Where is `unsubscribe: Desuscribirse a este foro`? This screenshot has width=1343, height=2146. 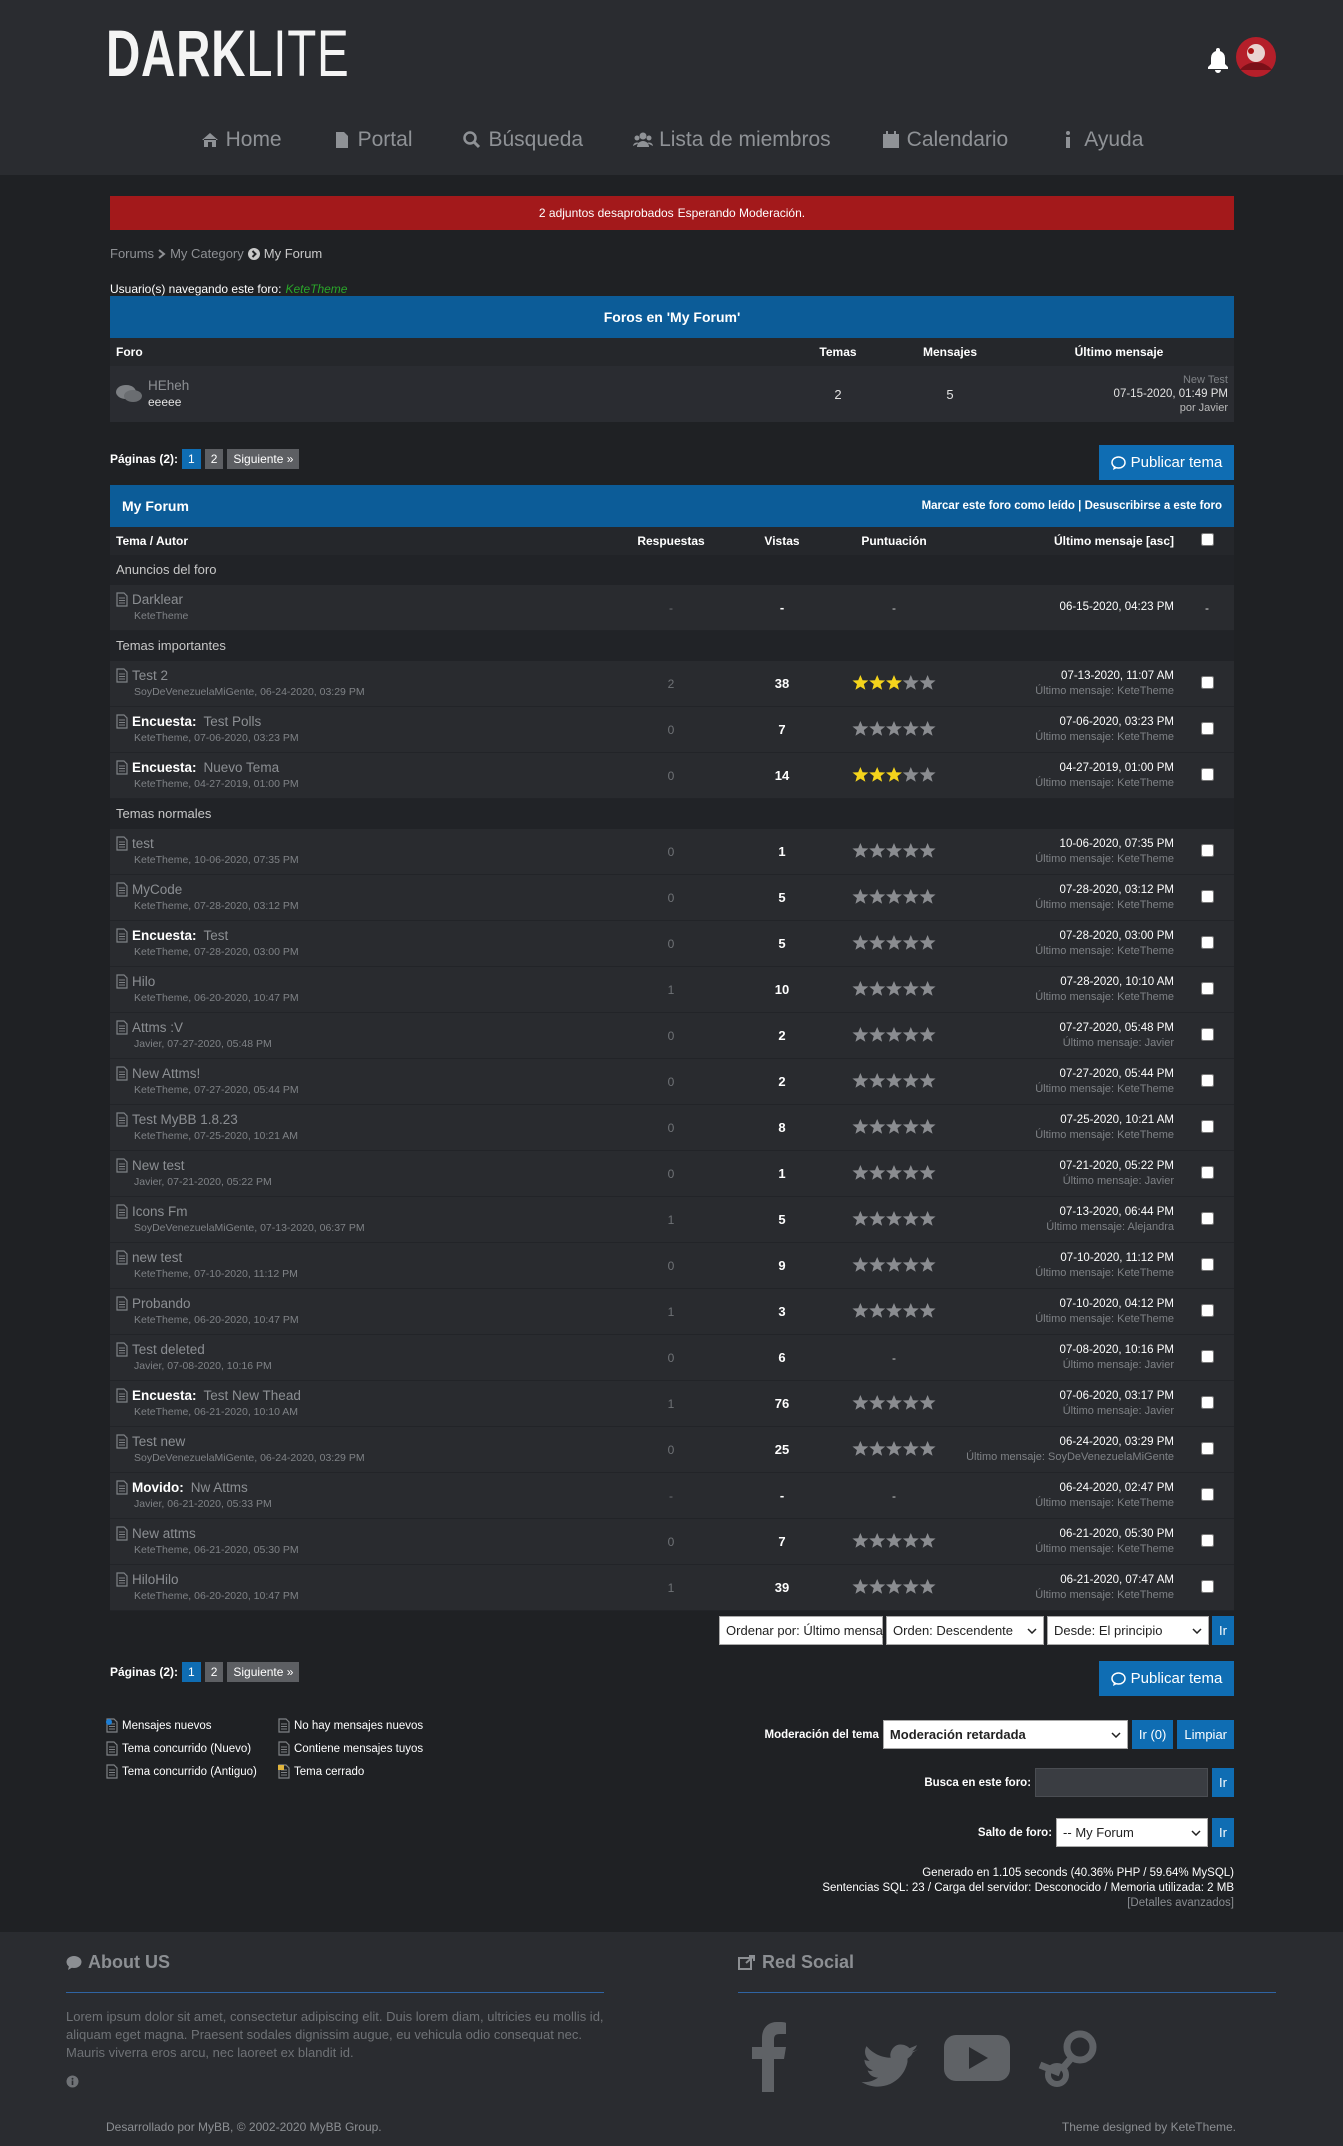 unsubscribe: Desuscribirse a este foro is located at coordinates (1153, 506).